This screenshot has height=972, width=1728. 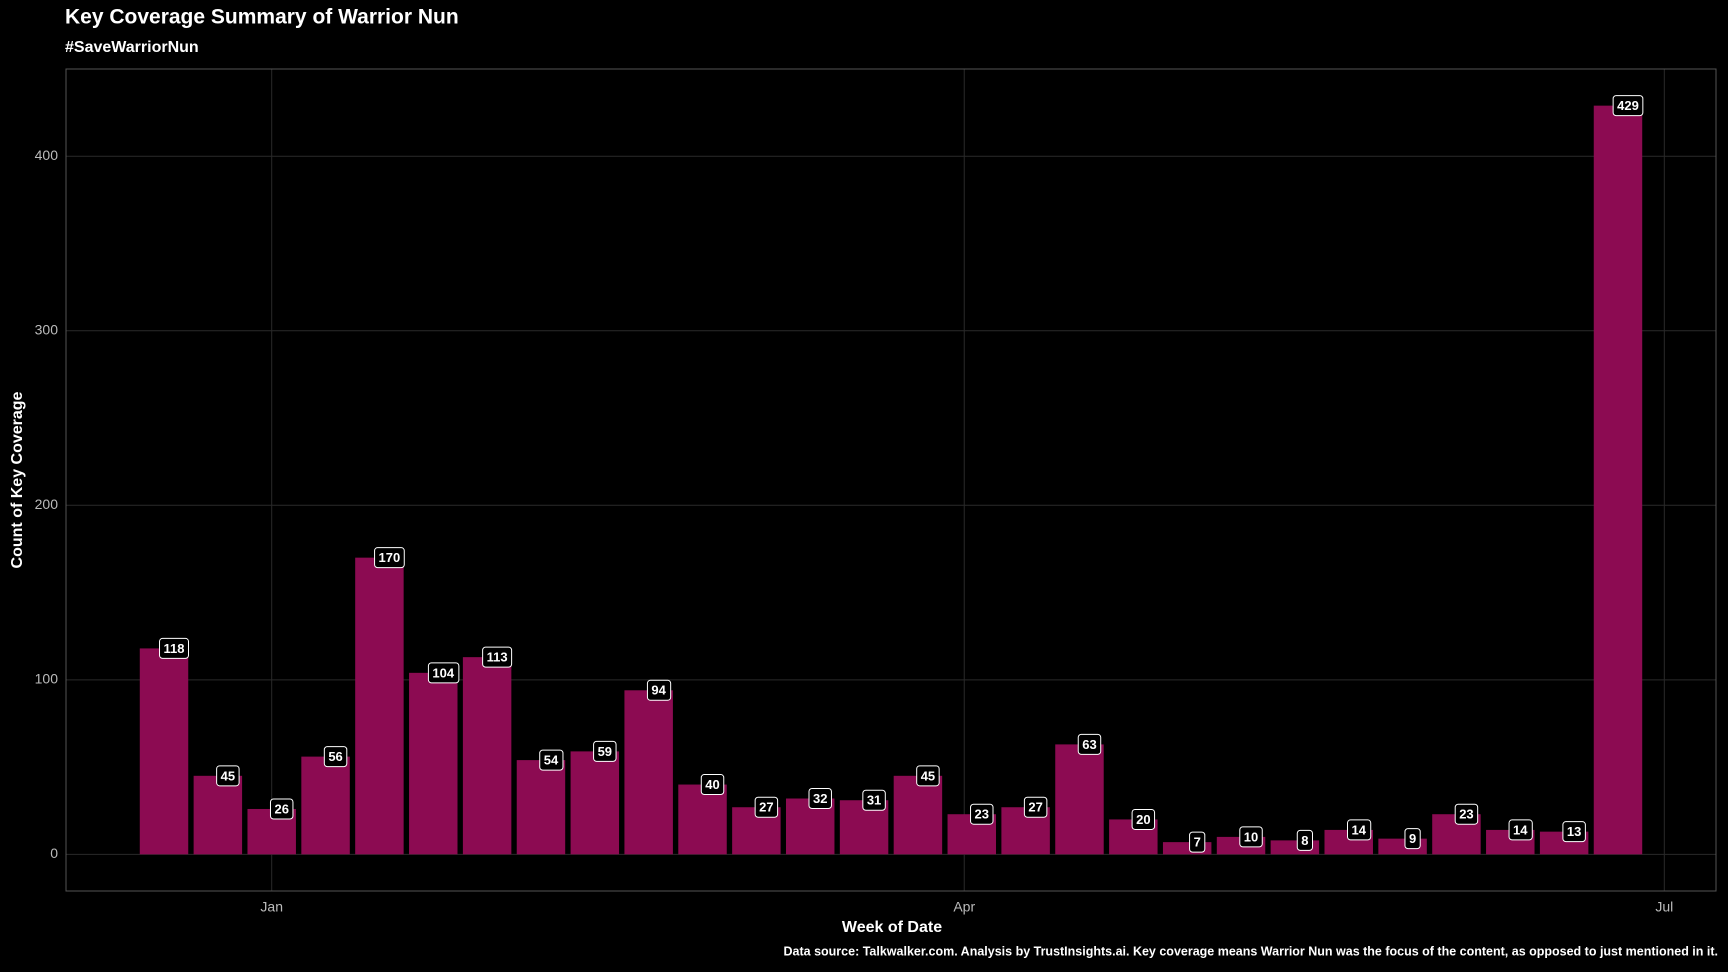 I want to click on value-label: 59, so click(x=605, y=751).